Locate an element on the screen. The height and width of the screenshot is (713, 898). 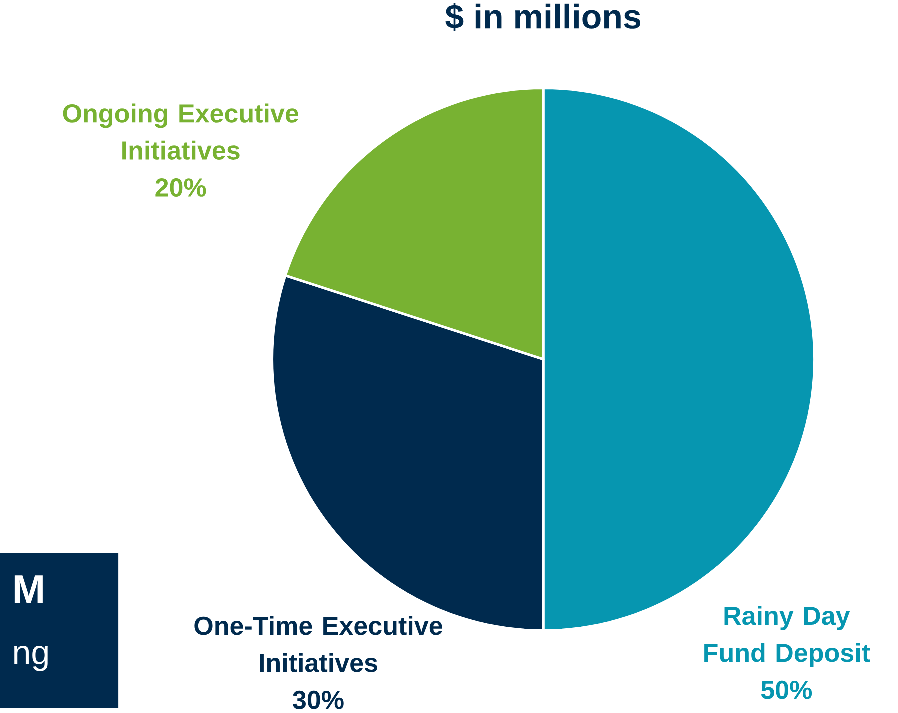
data-label: 30% is located at coordinates (318, 700).